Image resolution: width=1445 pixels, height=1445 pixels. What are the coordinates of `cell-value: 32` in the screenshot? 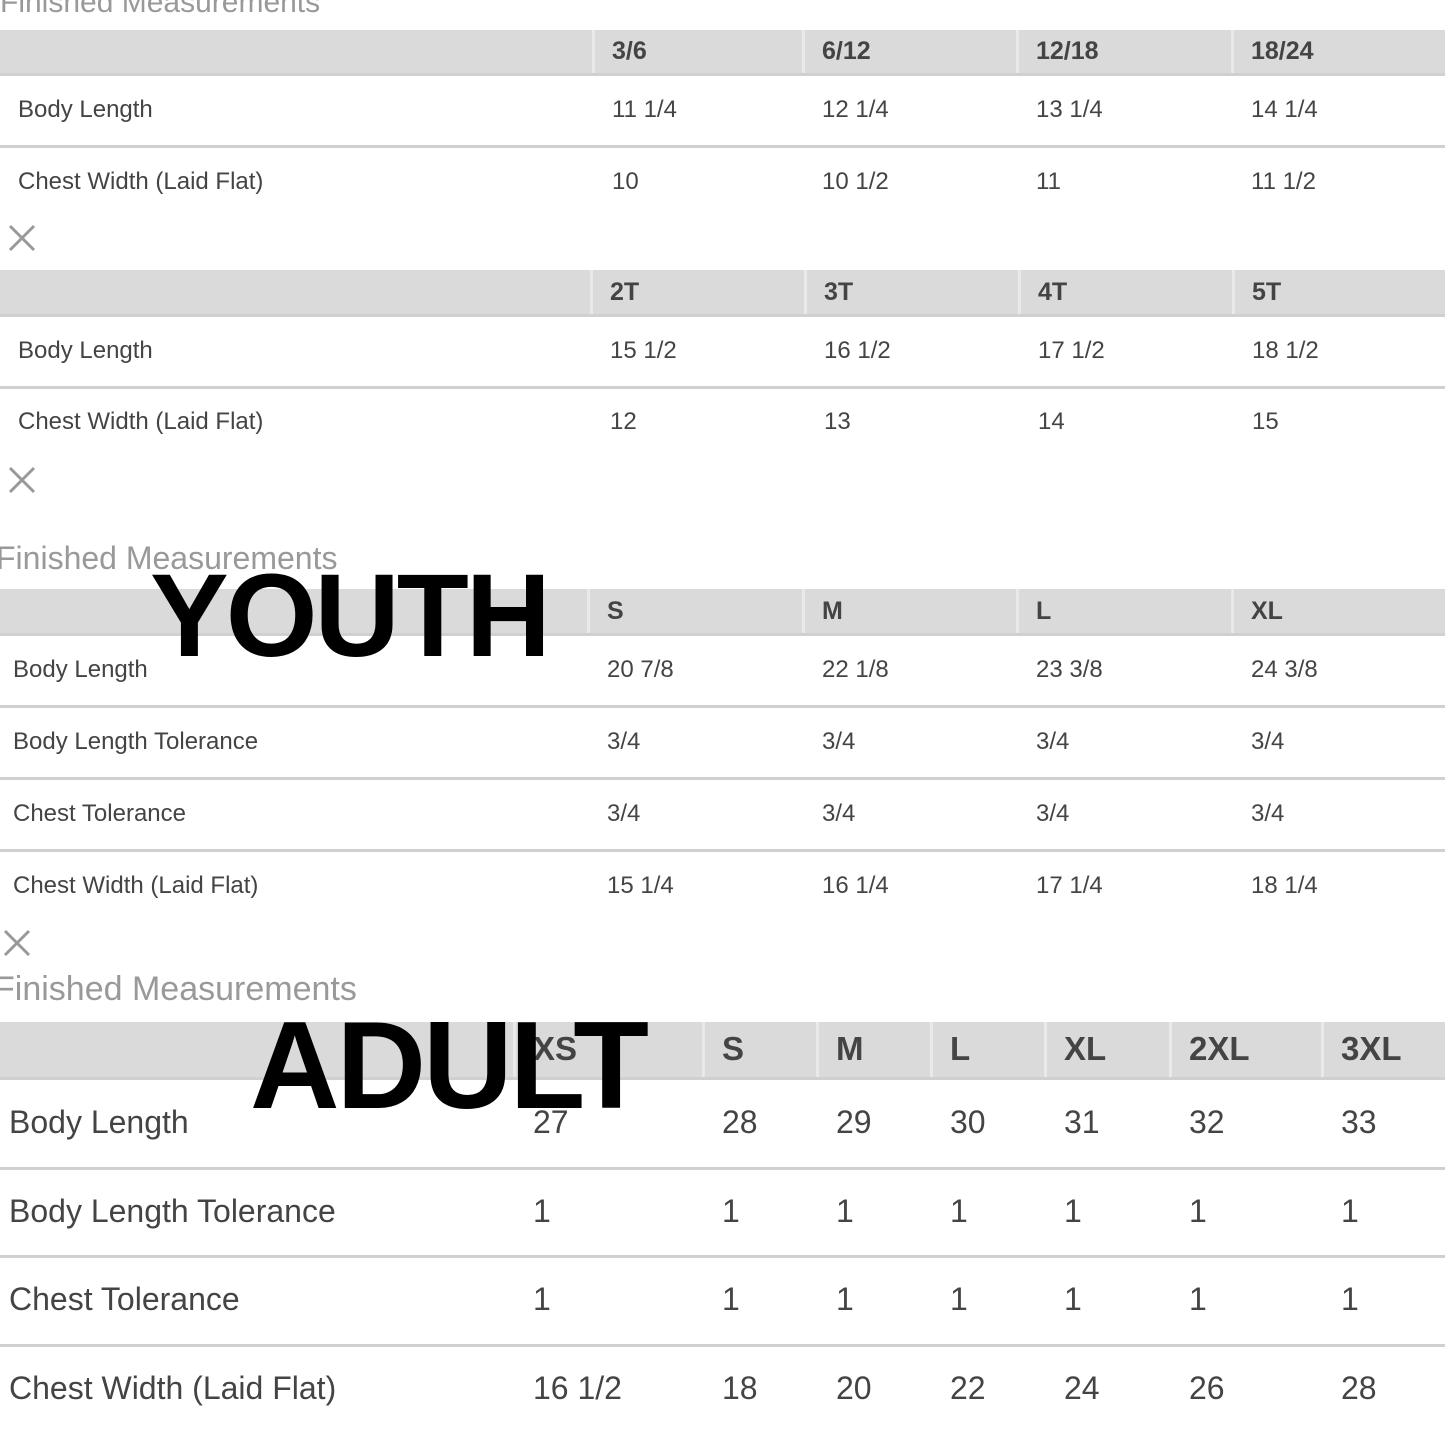 It's located at (1207, 1121).